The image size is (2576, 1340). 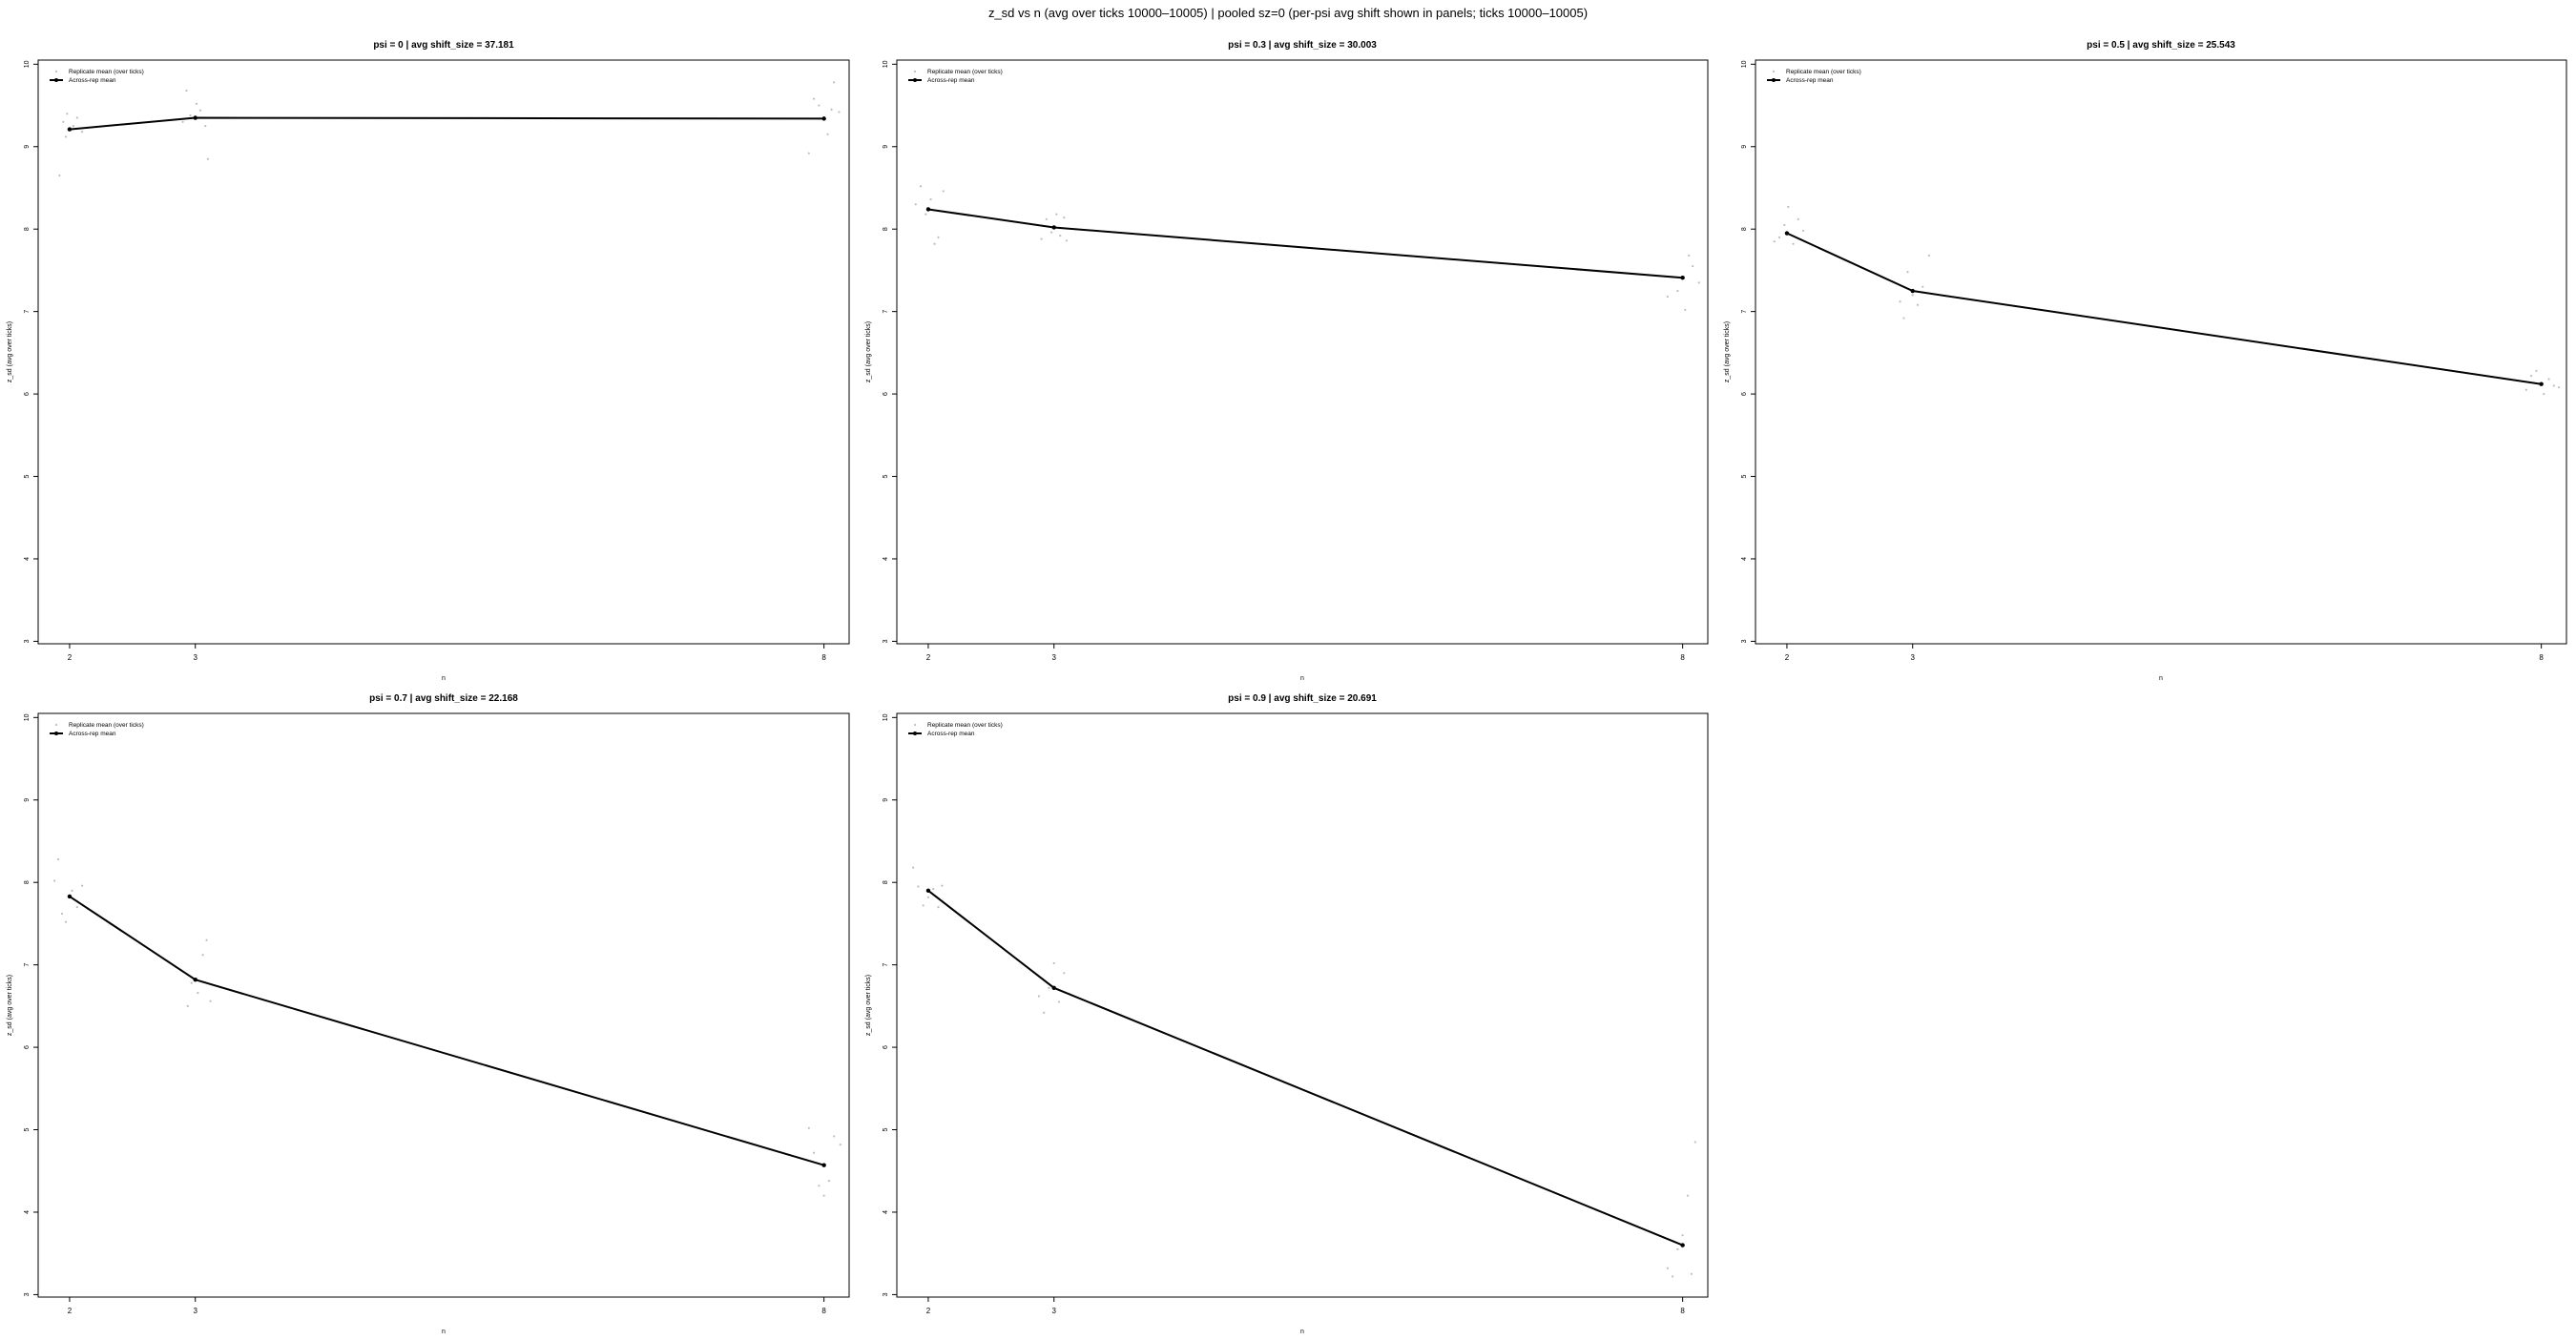 I want to click on plot-frame, so click(x=1302, y=1005).